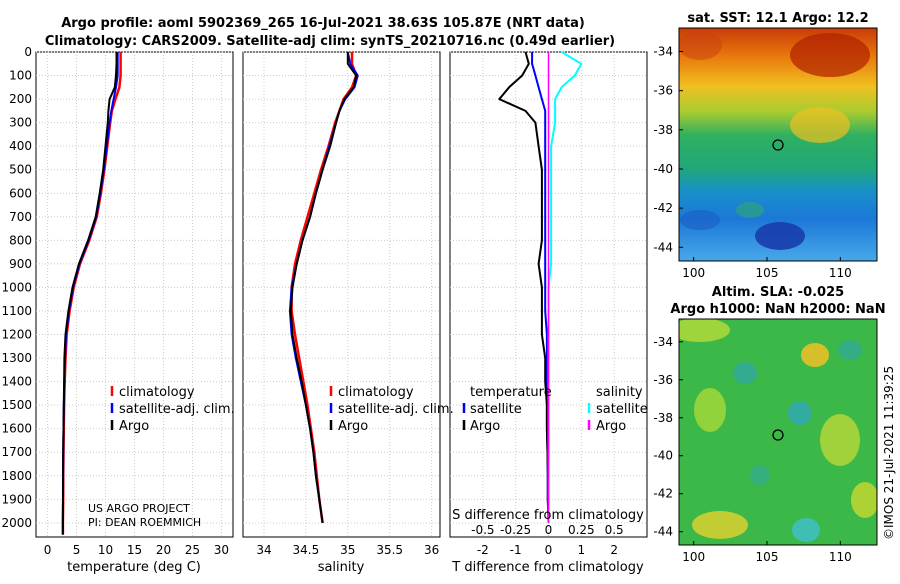  I want to click on legend-label-t-argo: Argo, so click(485, 426).